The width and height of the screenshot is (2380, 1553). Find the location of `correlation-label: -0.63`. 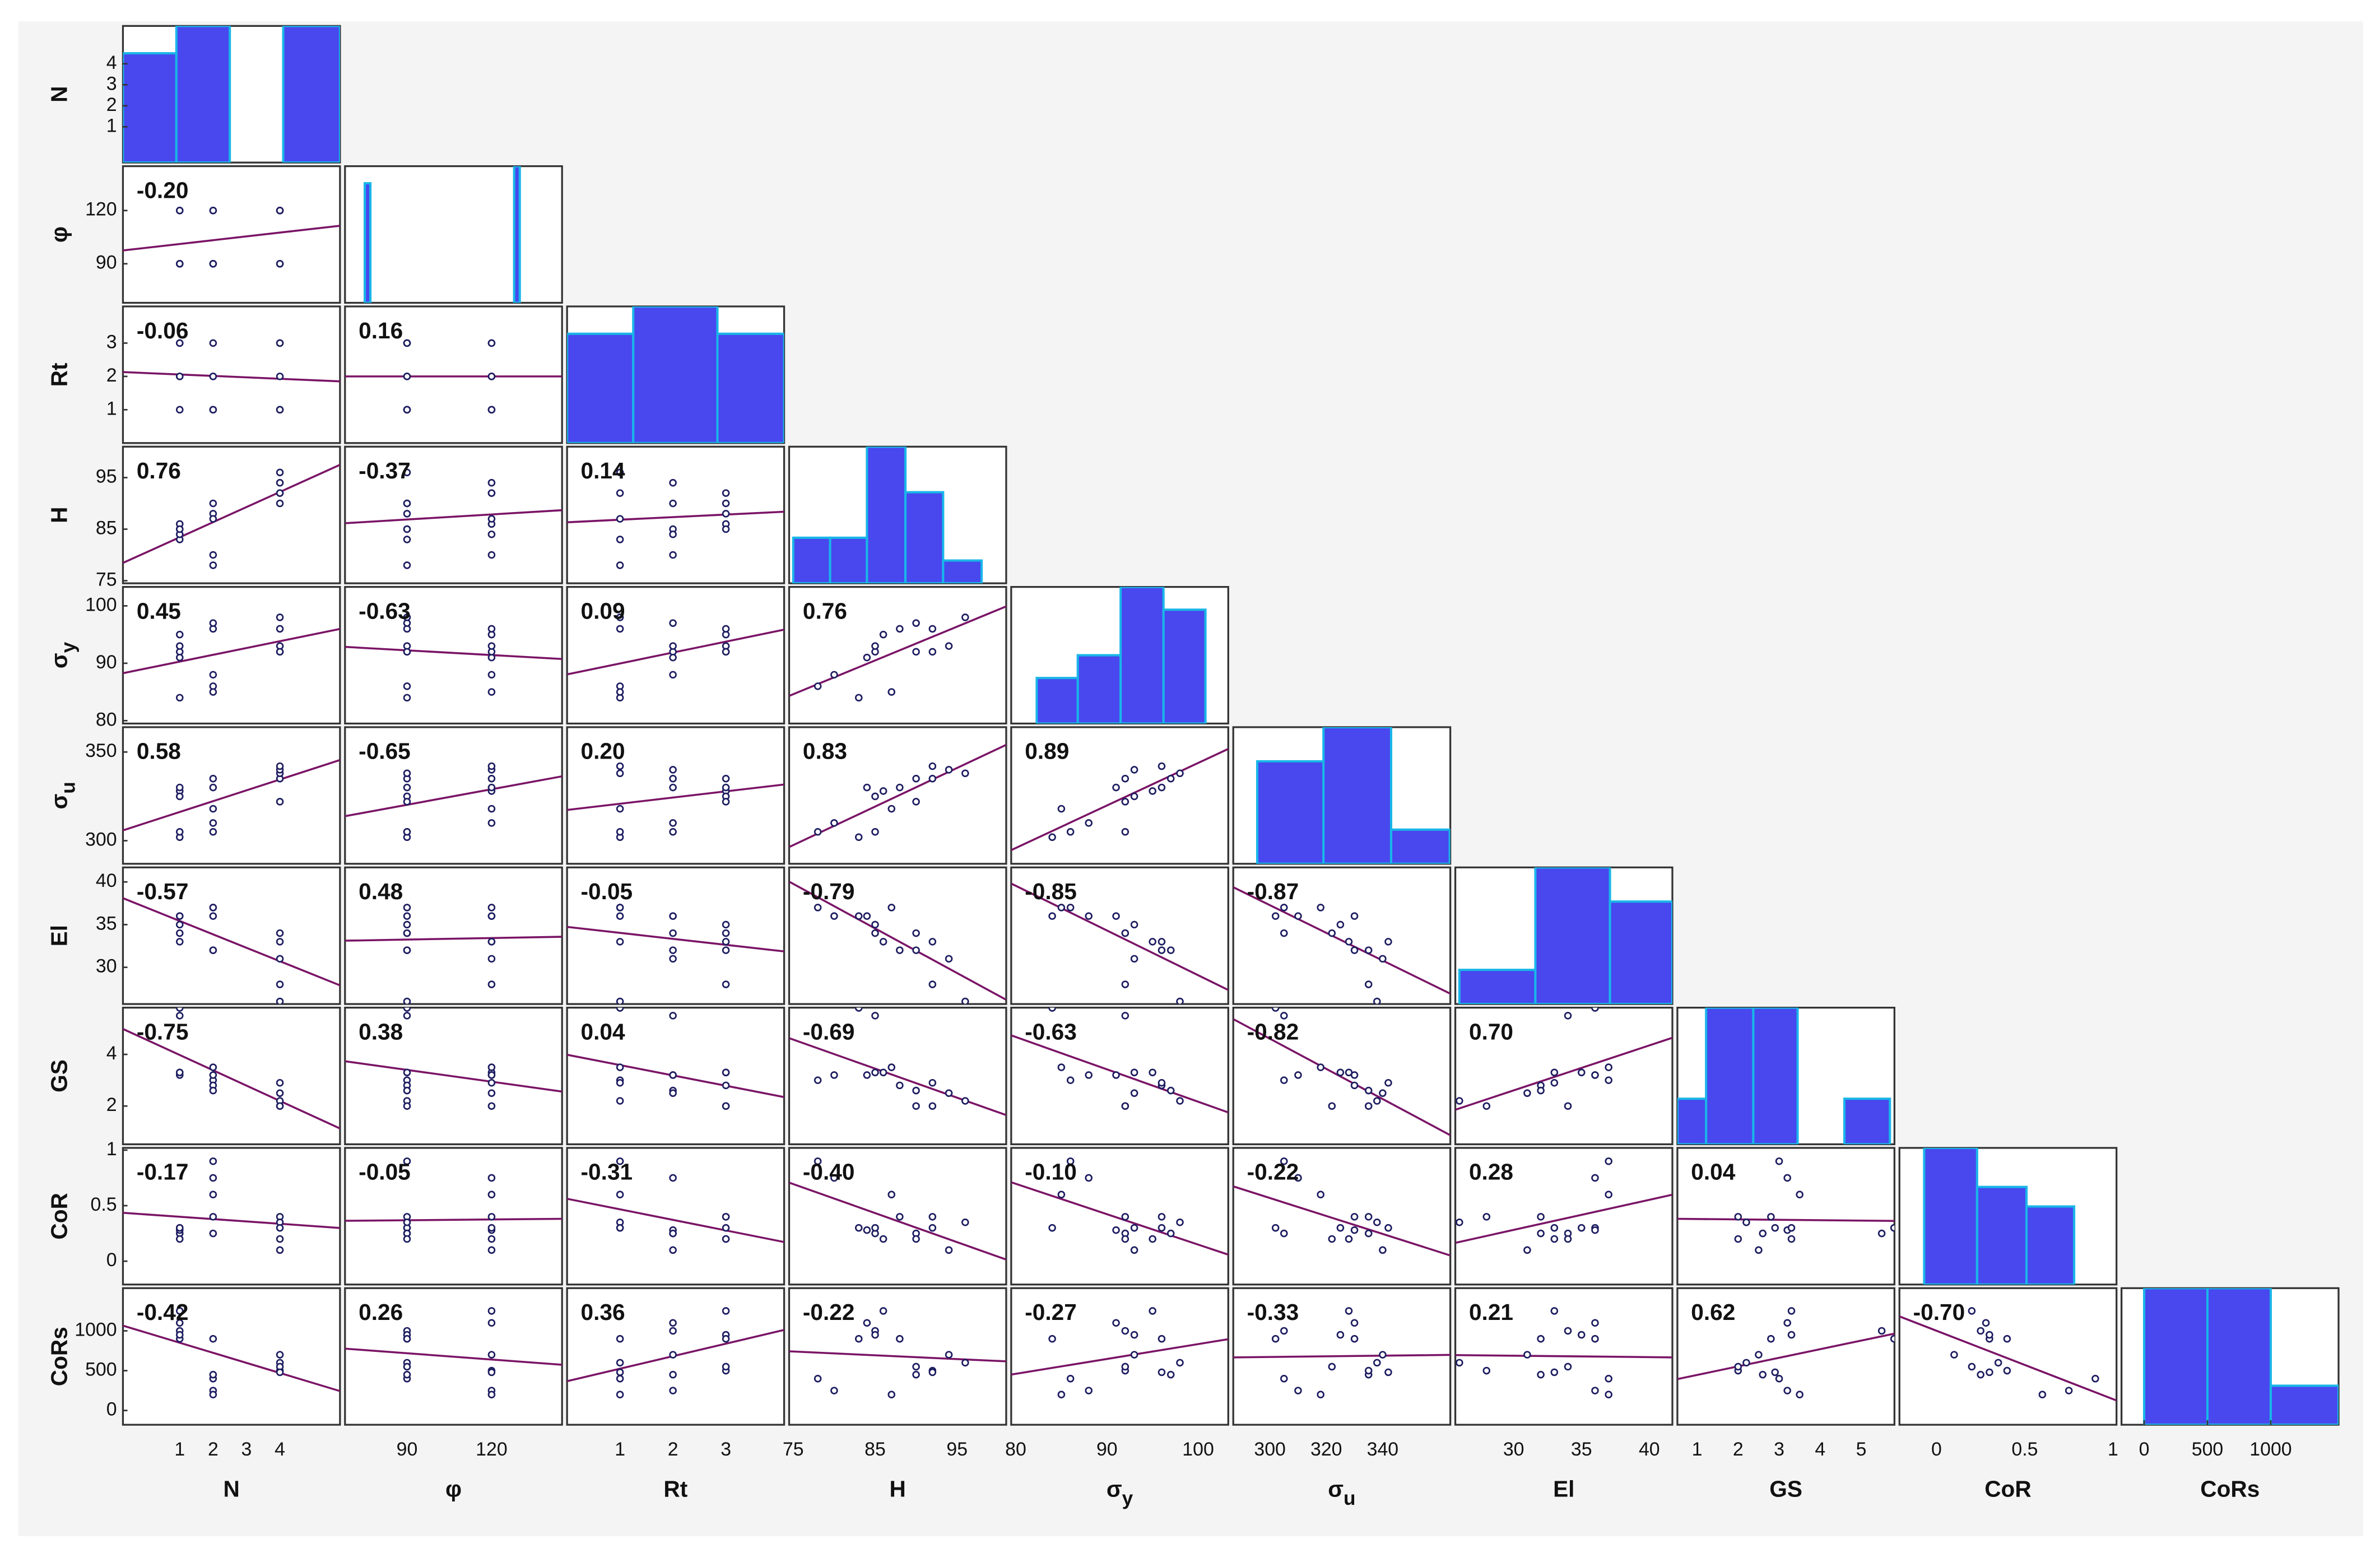

correlation-label: -0.63 is located at coordinates (1051, 1031).